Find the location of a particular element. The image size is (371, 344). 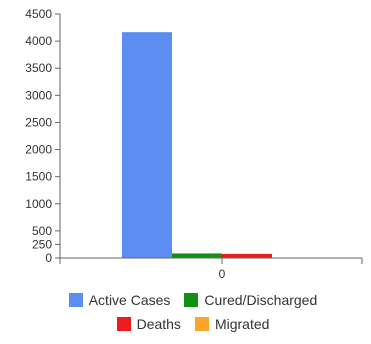

legend-label-active-cases: Active Cases is located at coordinates (129, 300).